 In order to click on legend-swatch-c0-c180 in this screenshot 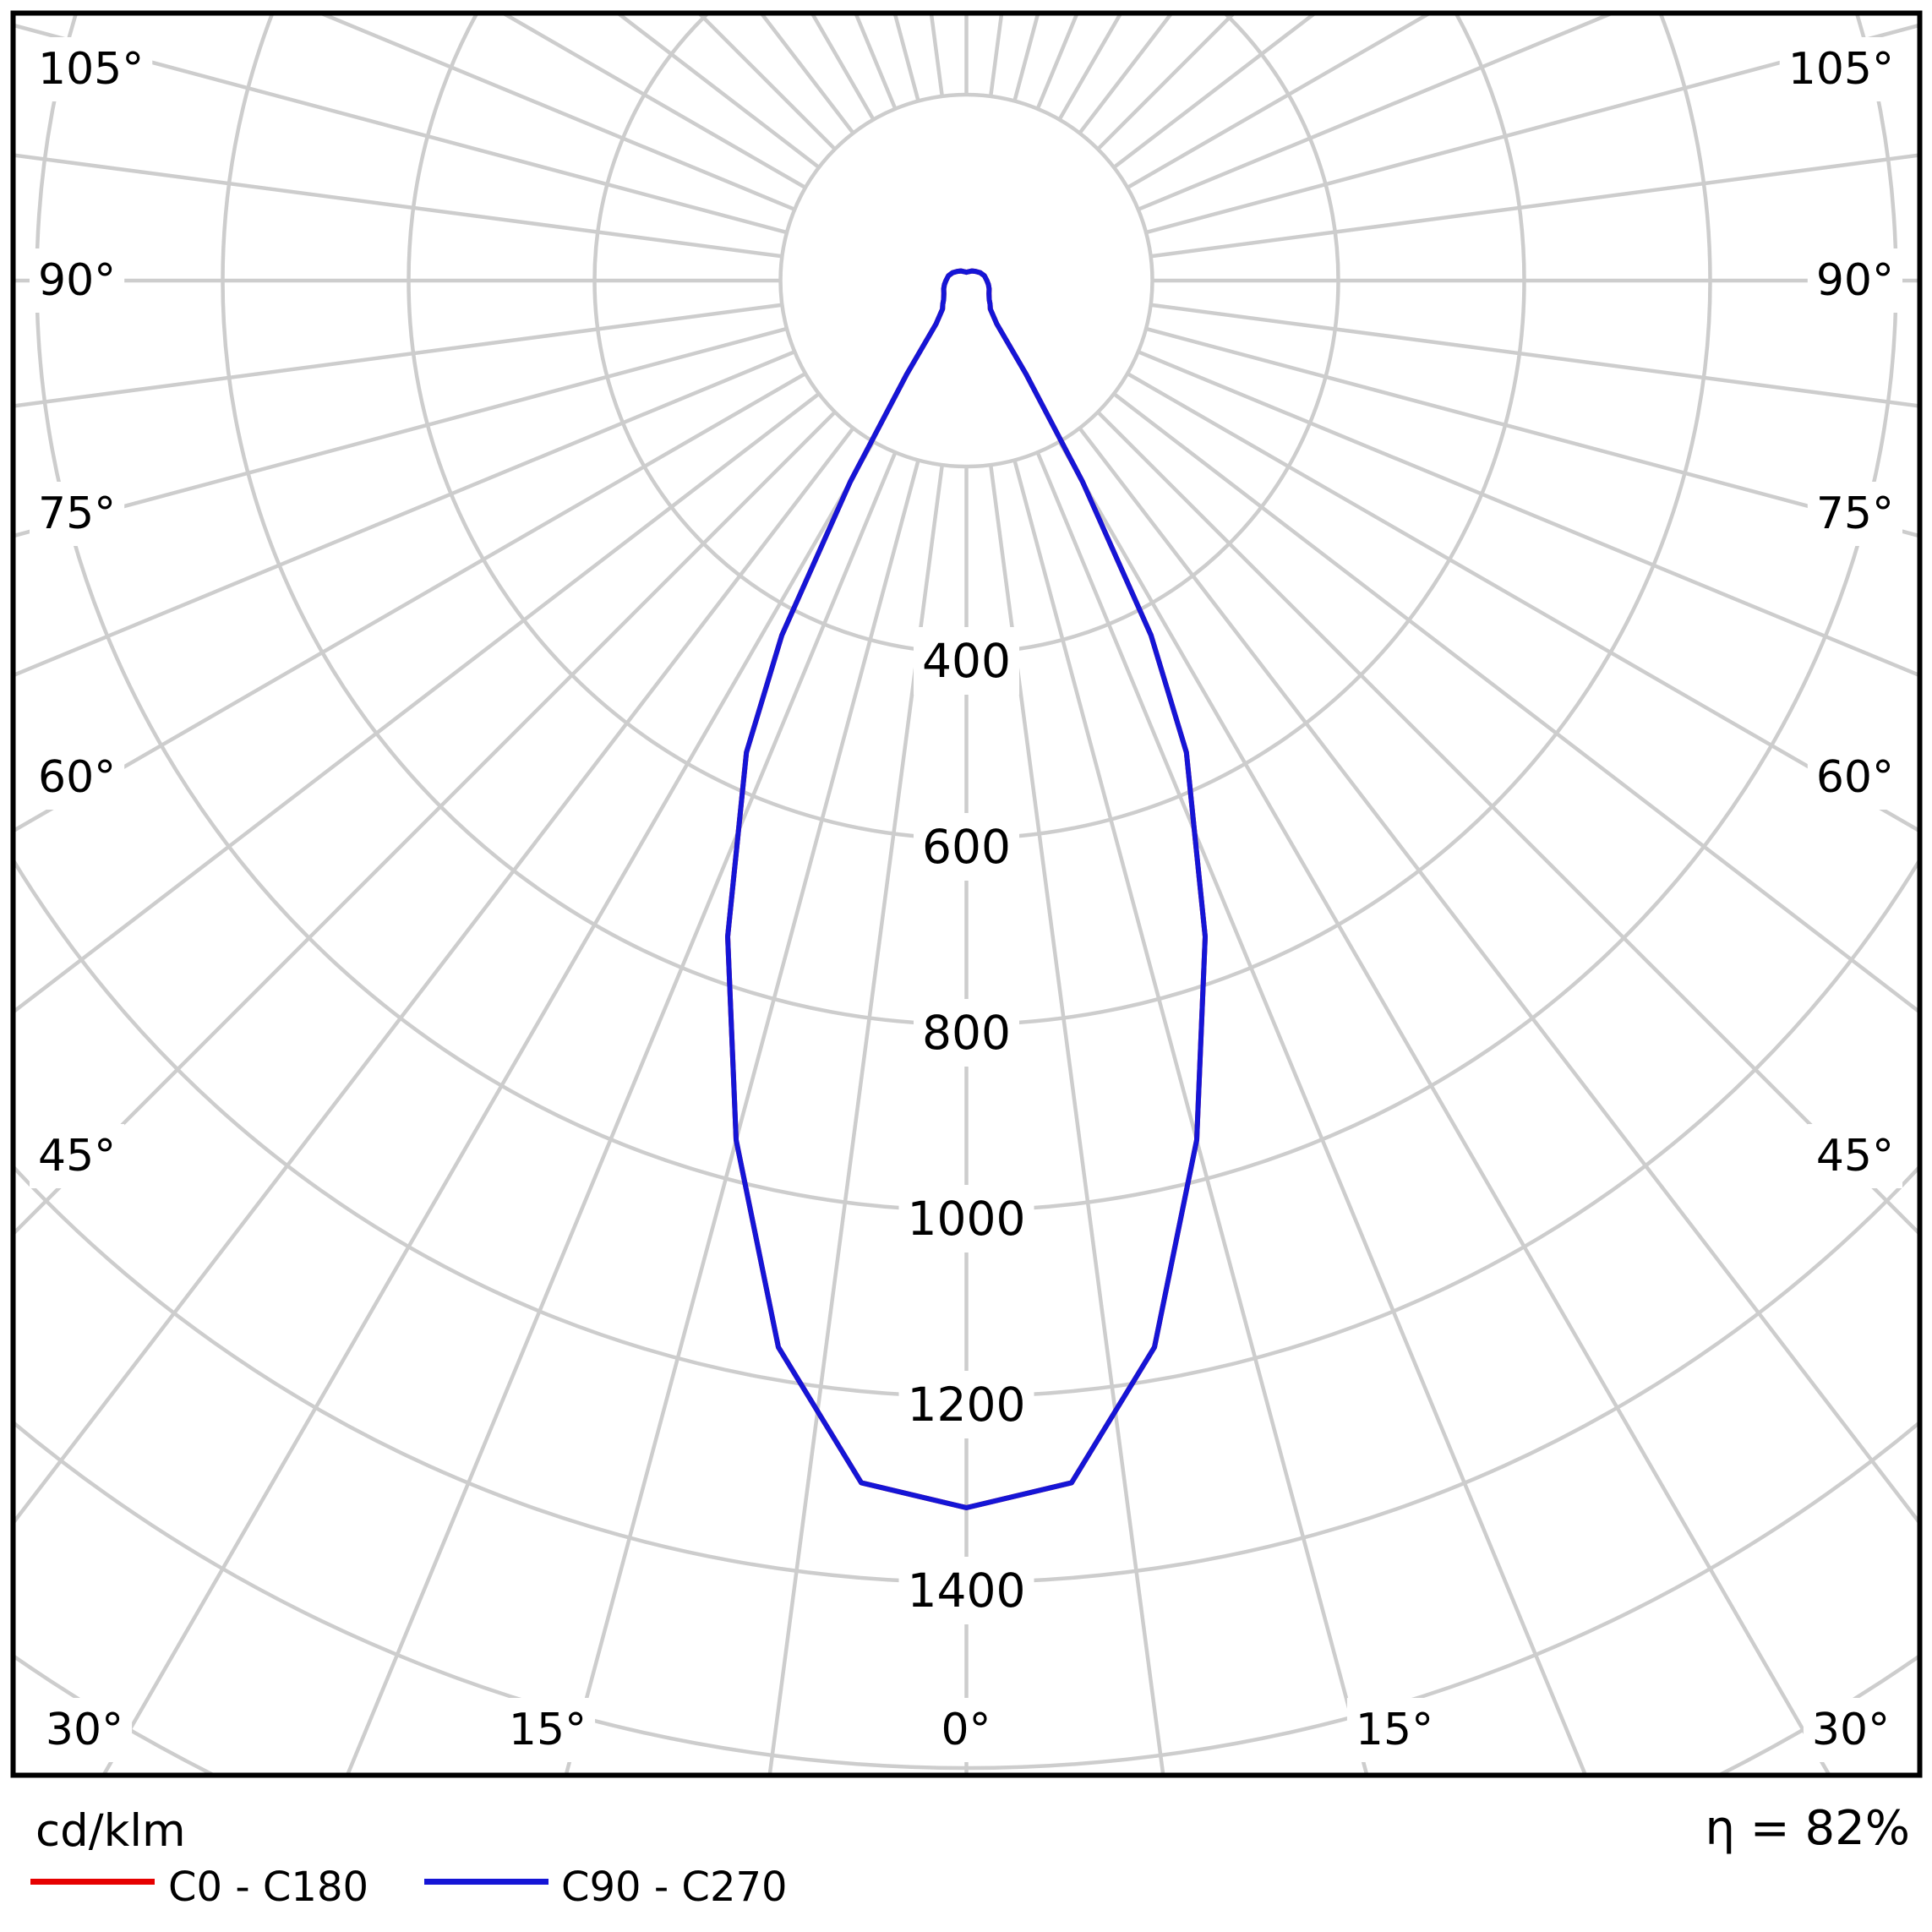, I will do `click(92, 1882)`.